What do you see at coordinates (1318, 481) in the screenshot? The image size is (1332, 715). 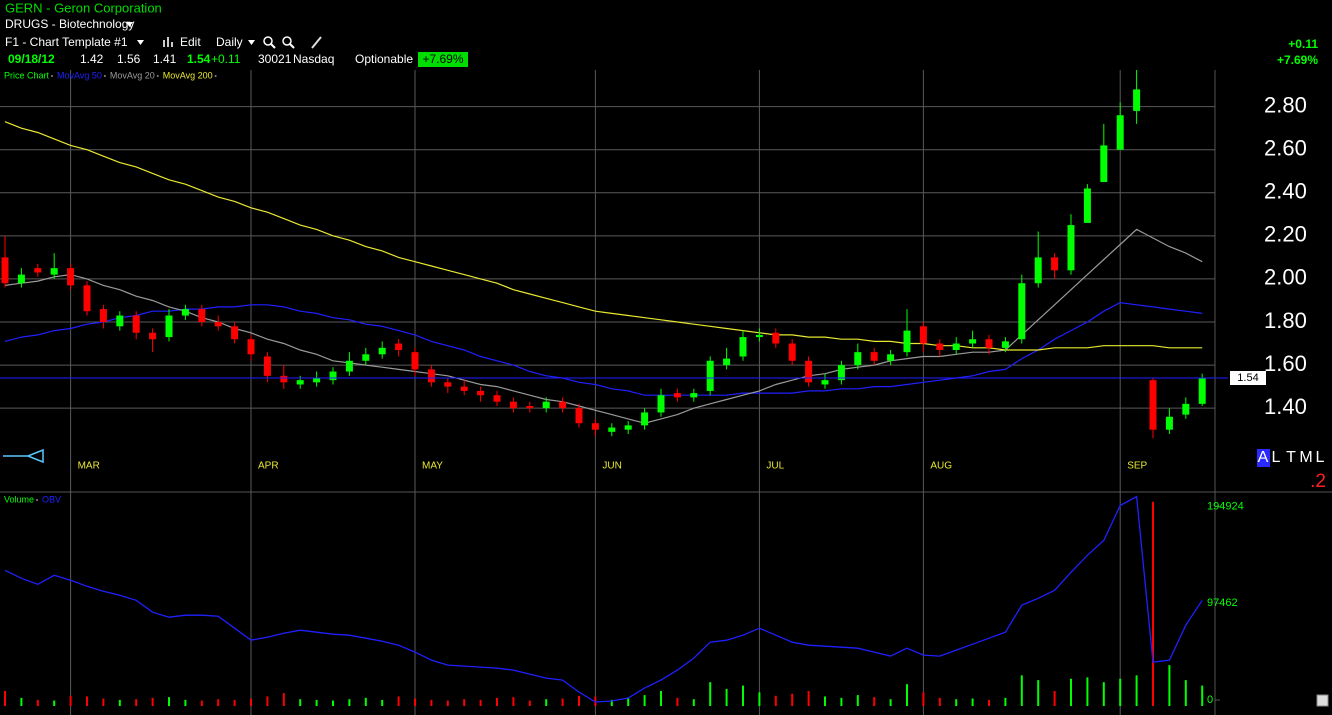 I see `zoom-level: .2` at bounding box center [1318, 481].